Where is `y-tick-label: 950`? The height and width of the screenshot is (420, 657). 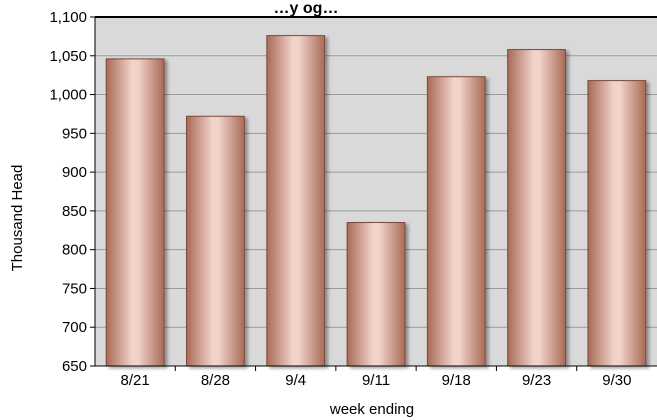 y-tick-label: 950 is located at coordinates (74, 133).